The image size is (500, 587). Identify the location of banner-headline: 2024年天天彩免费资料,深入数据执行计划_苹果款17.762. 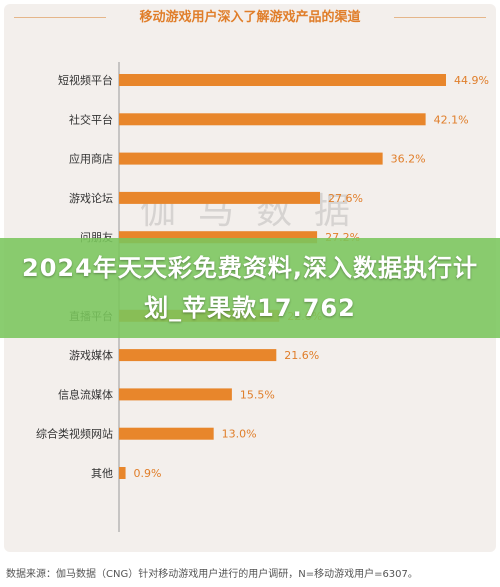
(250, 288).